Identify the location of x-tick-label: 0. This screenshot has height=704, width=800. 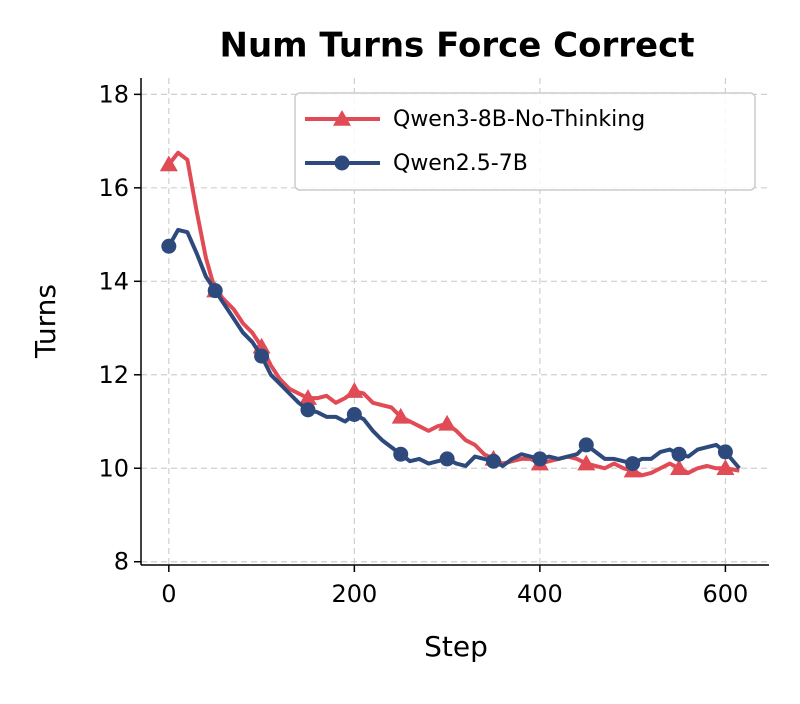
(168, 594).